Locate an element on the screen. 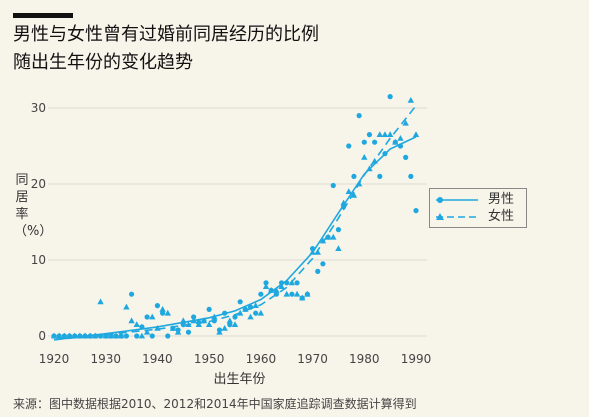  point-female-1928 is located at coordinates (95, 335).